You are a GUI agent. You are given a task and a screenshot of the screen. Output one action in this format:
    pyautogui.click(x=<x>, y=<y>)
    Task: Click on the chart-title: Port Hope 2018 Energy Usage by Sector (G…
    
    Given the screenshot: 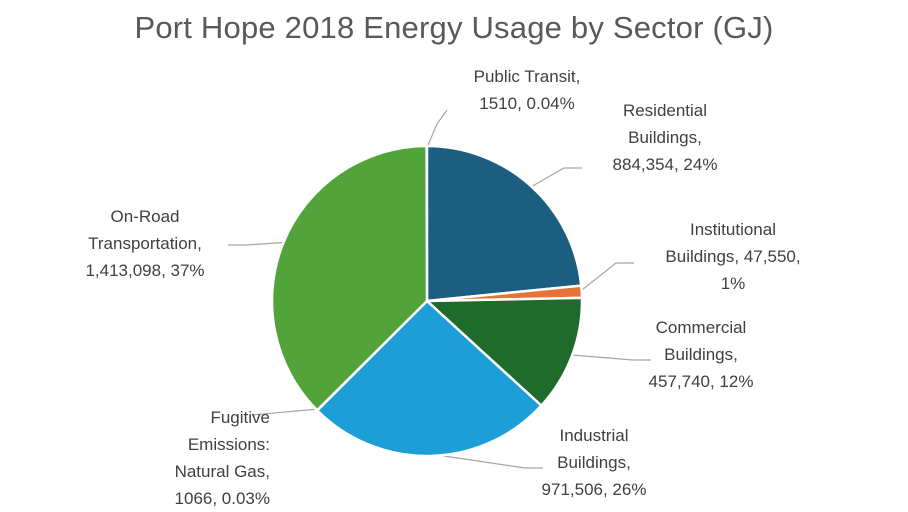 What is the action you would take?
    pyautogui.click(x=454, y=27)
    